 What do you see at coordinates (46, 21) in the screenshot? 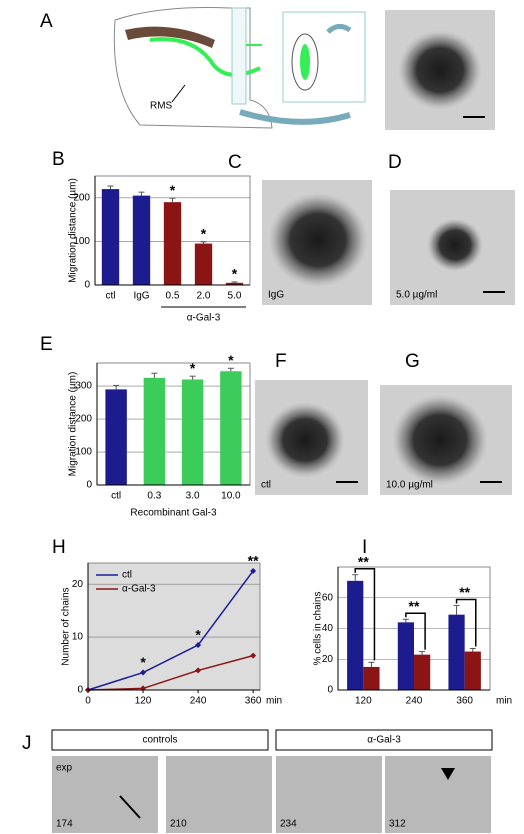
I see `panel-letter: A` at bounding box center [46, 21].